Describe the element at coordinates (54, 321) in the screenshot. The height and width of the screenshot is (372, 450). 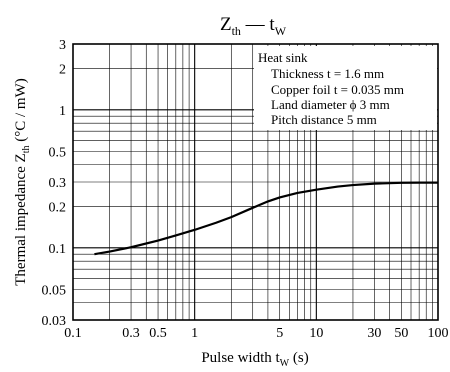
I see `y-tick-label: 0.03` at that location.